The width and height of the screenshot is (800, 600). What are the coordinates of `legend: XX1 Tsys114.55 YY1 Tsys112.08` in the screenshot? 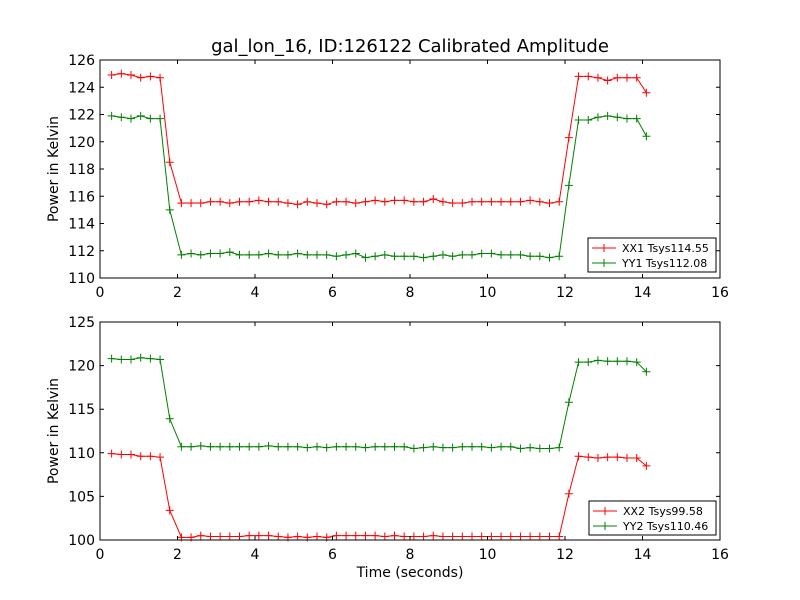 It's located at (652, 255).